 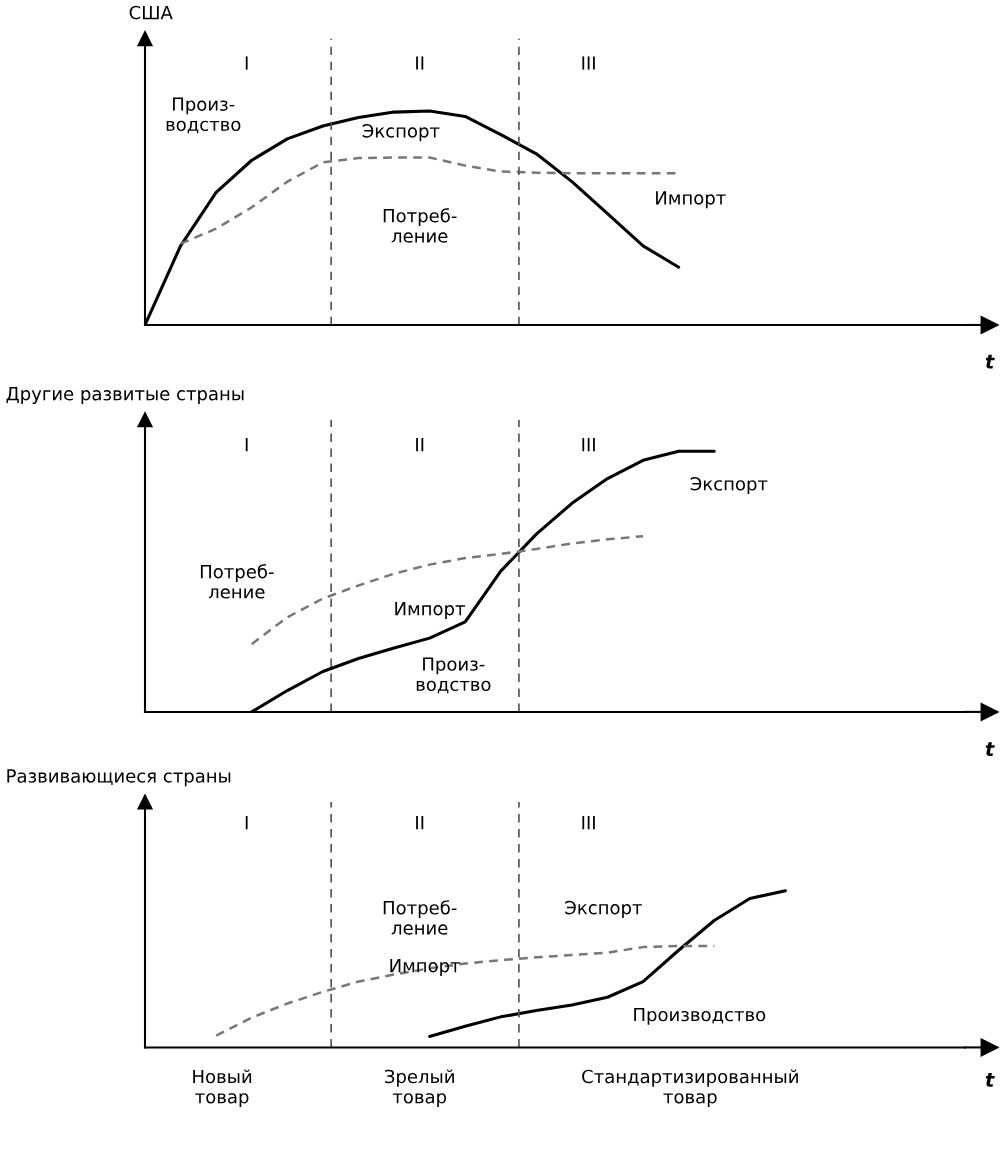 I want to click on annotation: II, so click(x=420, y=445).